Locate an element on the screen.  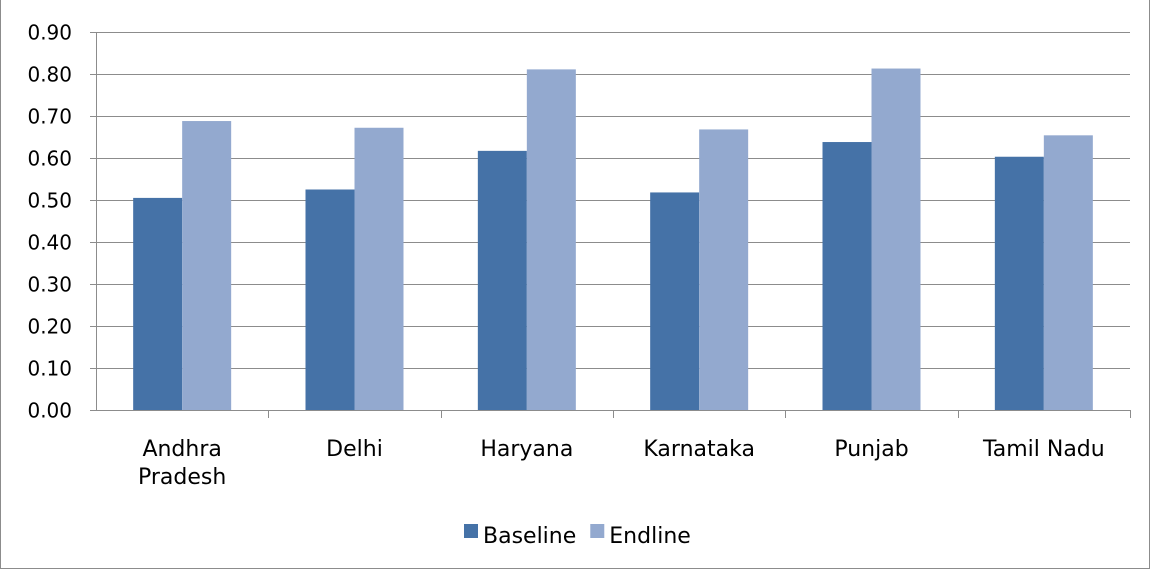
y-tick-label: 0.80 is located at coordinates (49, 75).